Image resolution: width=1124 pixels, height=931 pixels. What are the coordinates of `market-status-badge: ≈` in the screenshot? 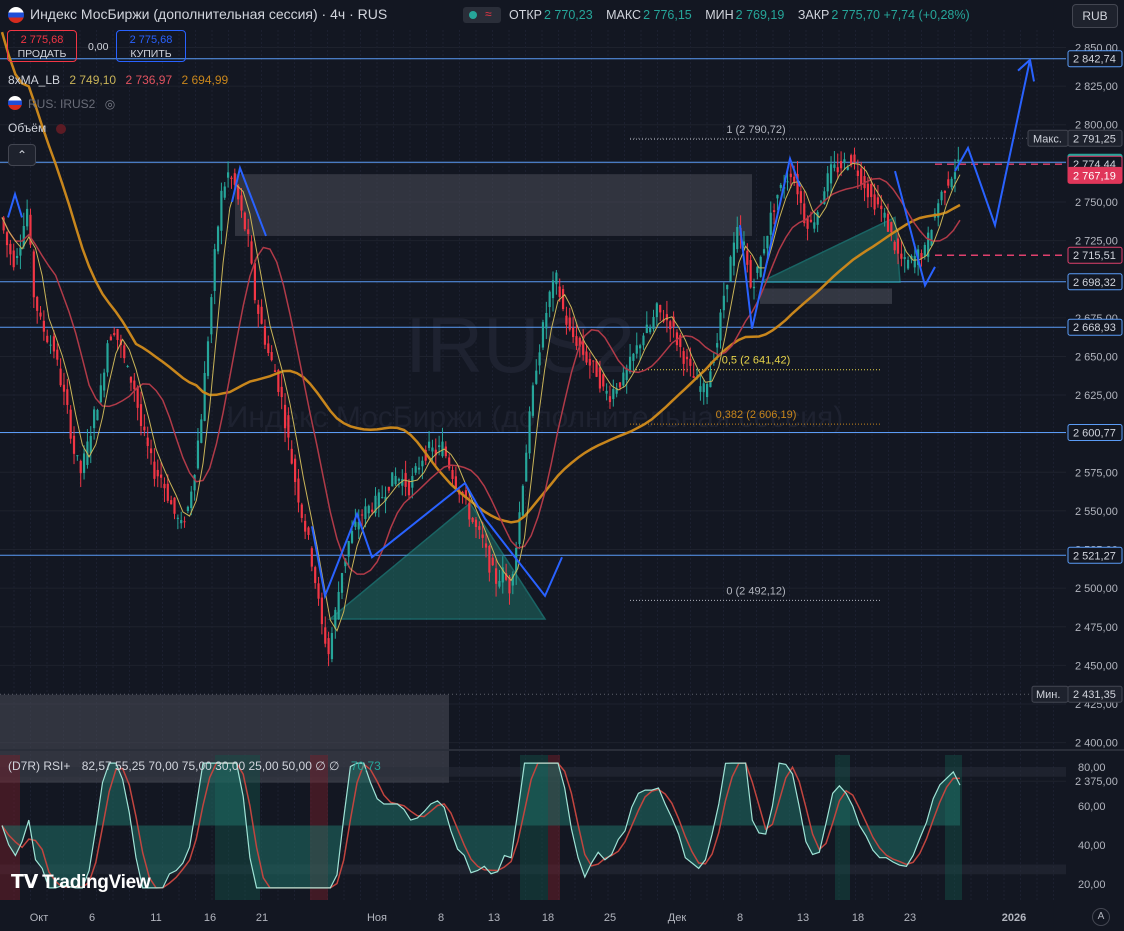 It's located at (482, 15).